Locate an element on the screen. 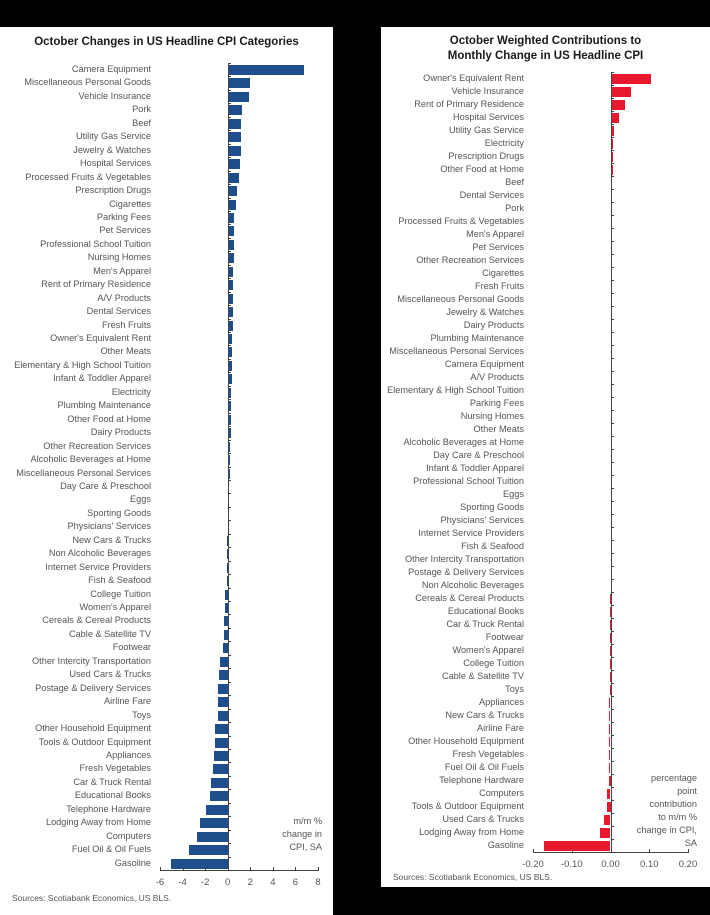 This screenshot has width=710, height=915. bar-row-used-cars-and-trucks: Used Cars & Trucks is located at coordinates (166, 674).